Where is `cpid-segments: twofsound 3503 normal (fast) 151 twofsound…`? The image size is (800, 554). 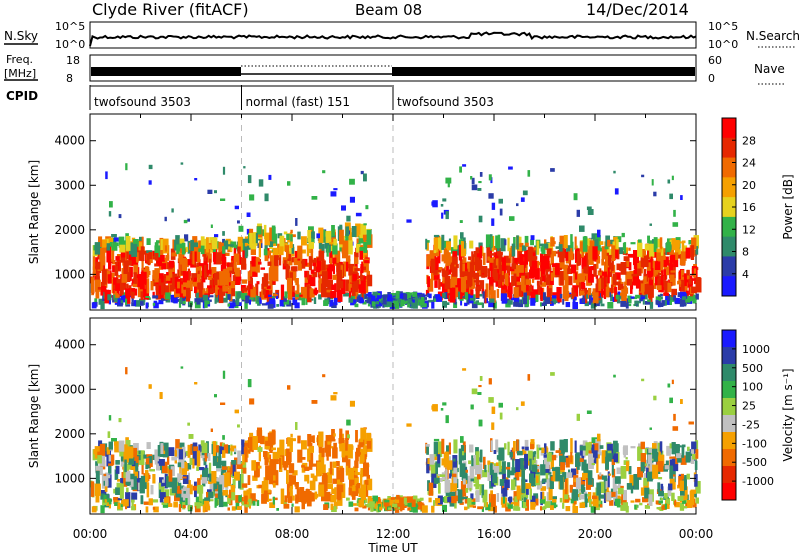
cpid-segments: twofsound 3503 normal (fast) 151 twofsound… is located at coordinates (291, 97).